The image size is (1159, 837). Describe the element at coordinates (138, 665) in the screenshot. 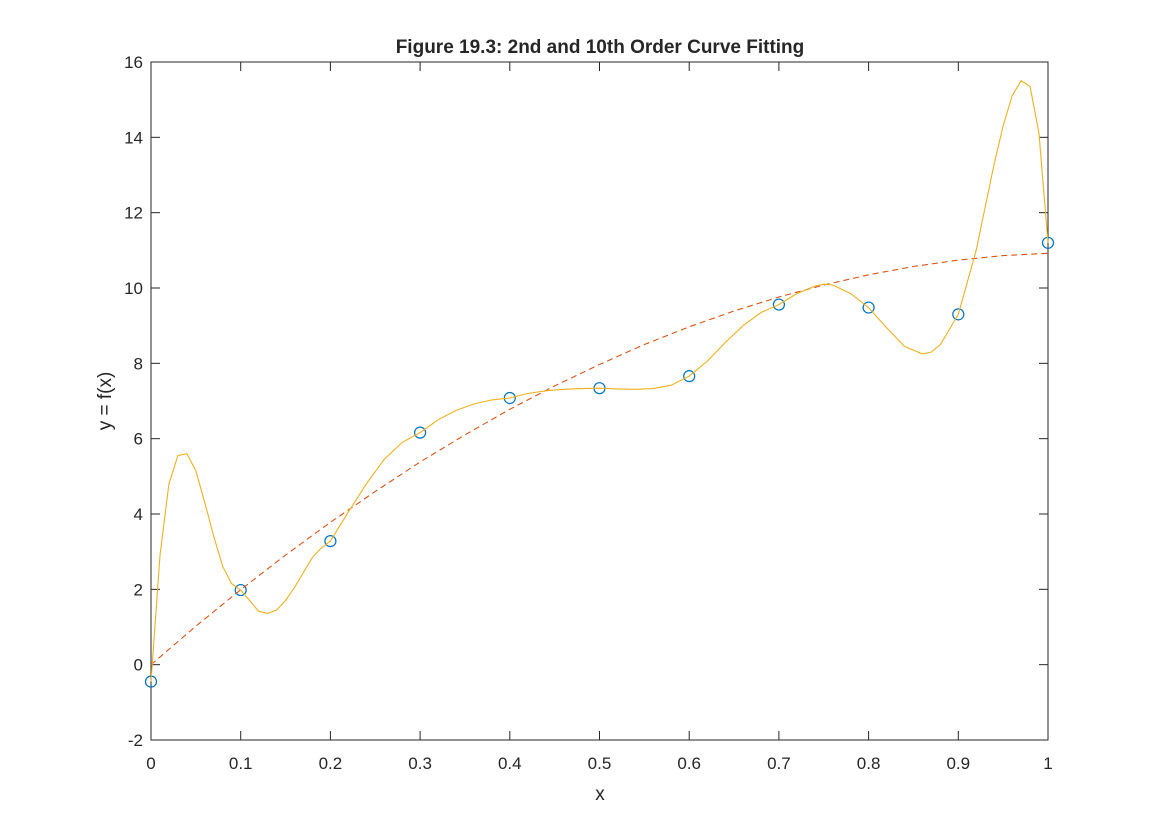

I see `y-tick-label: 0` at that location.